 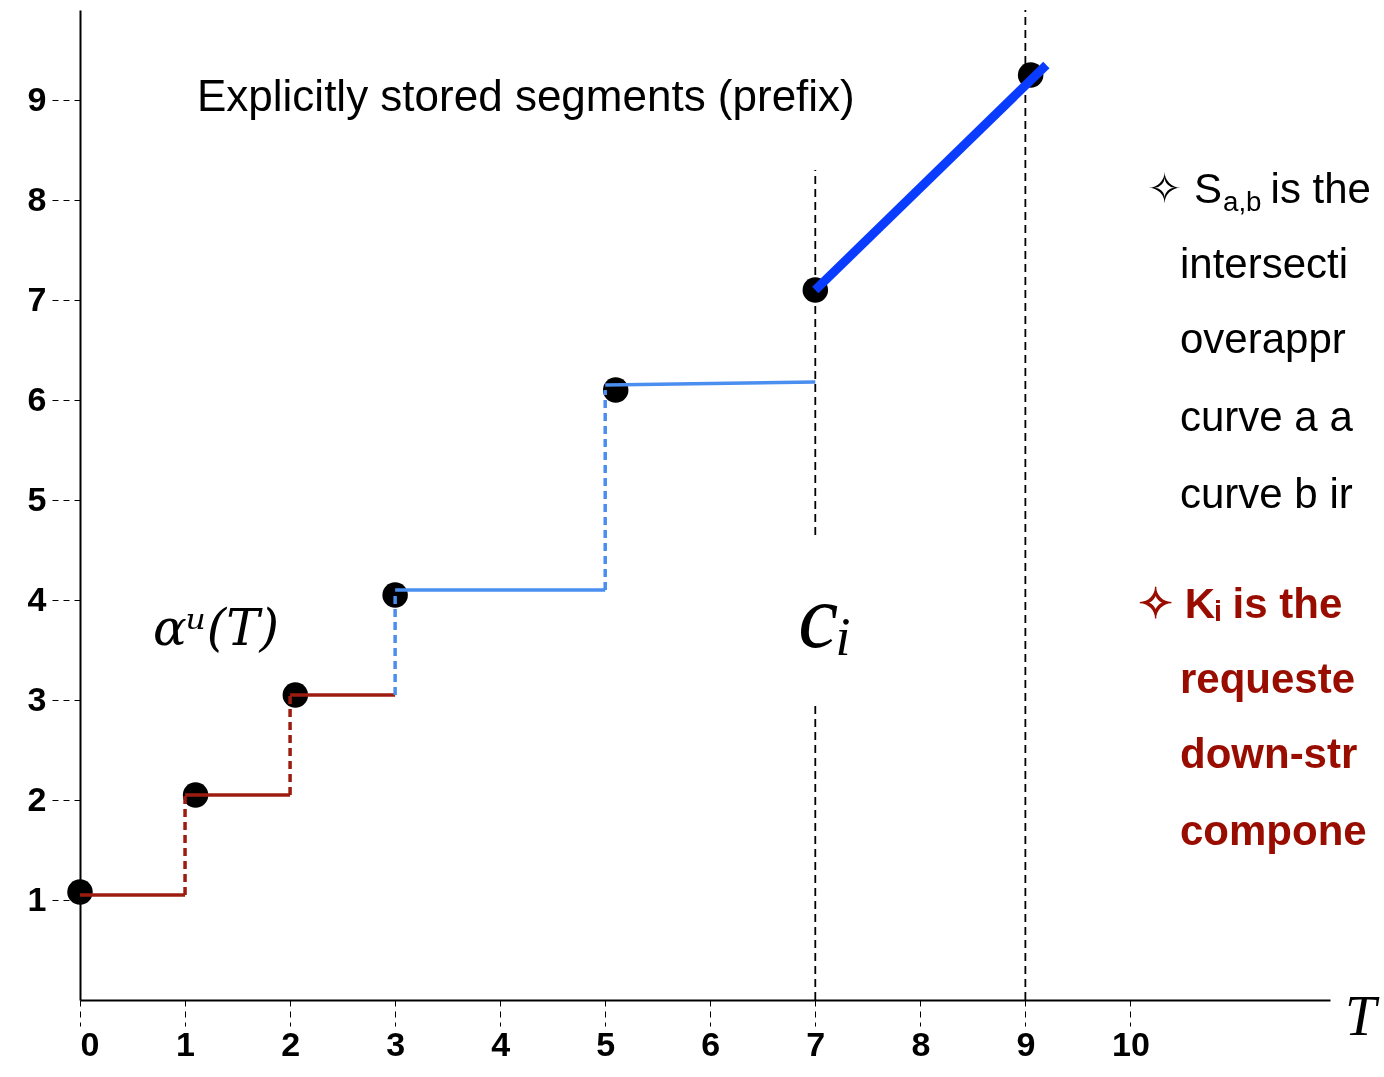 I want to click on y-tick-label: 1, so click(x=37, y=898).